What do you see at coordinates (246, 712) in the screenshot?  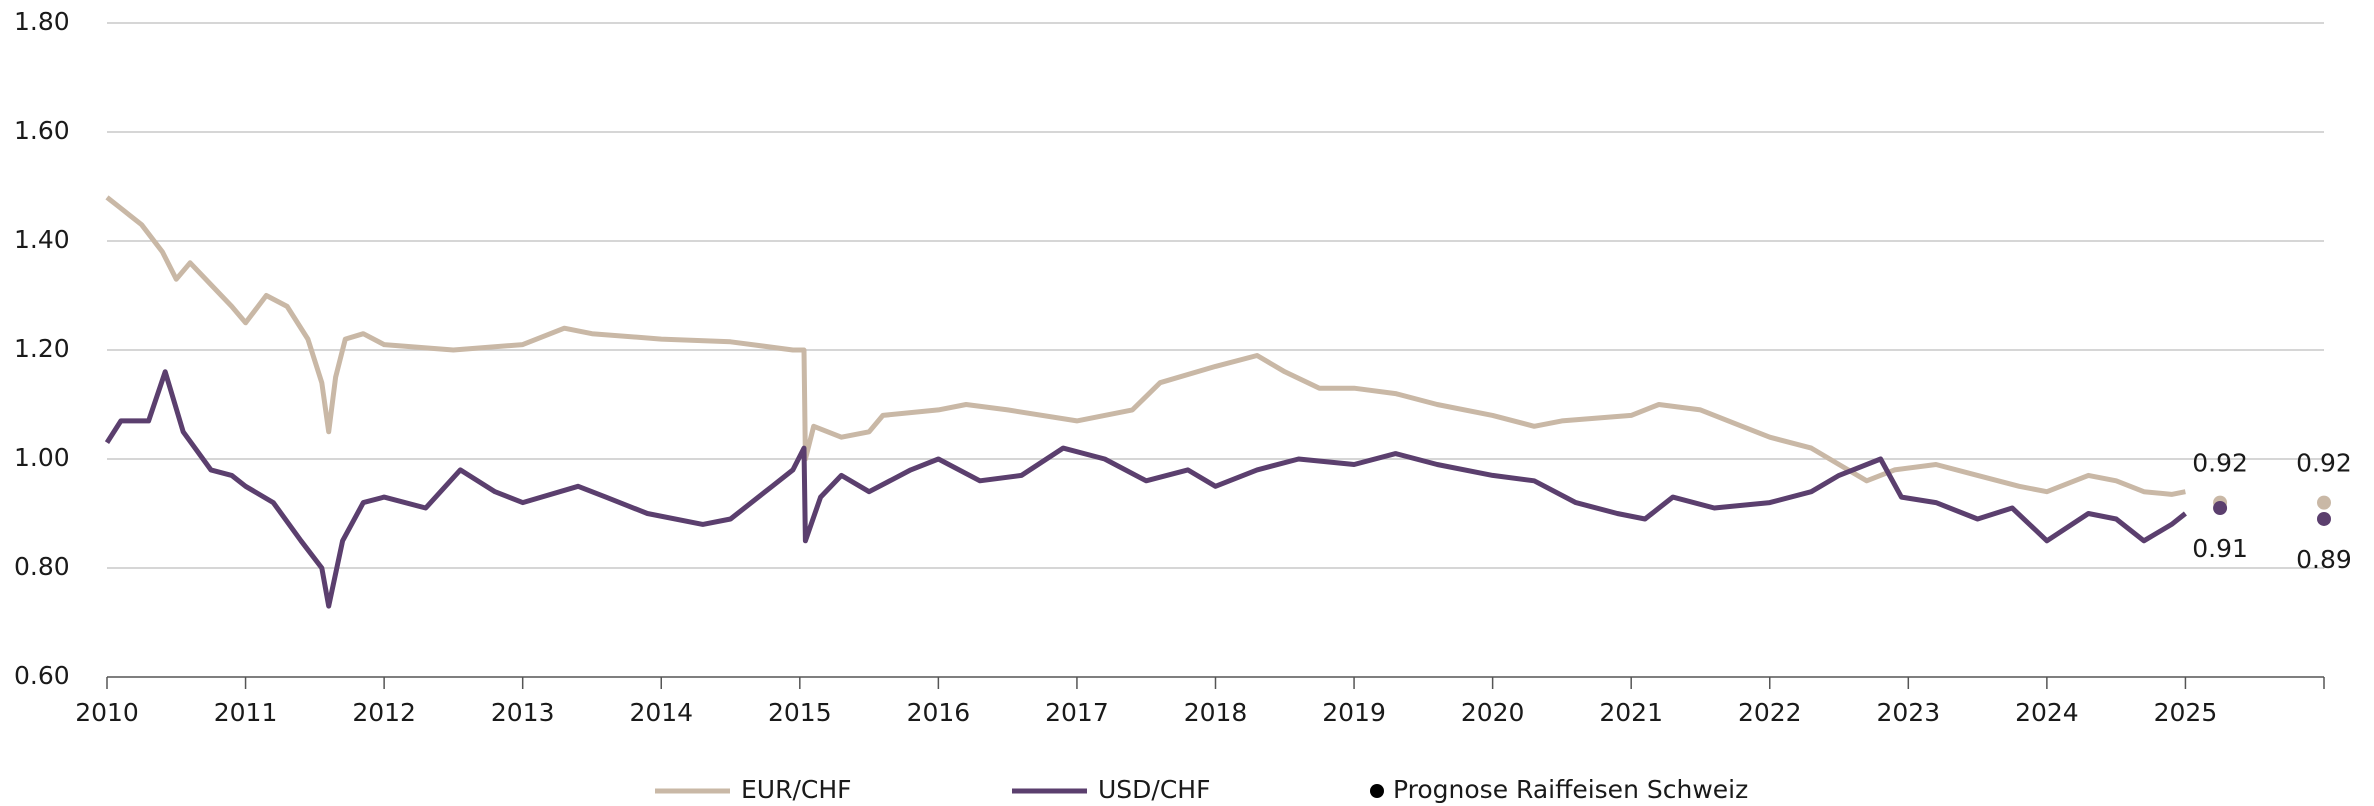 I see `x-tick-label: 2011` at bounding box center [246, 712].